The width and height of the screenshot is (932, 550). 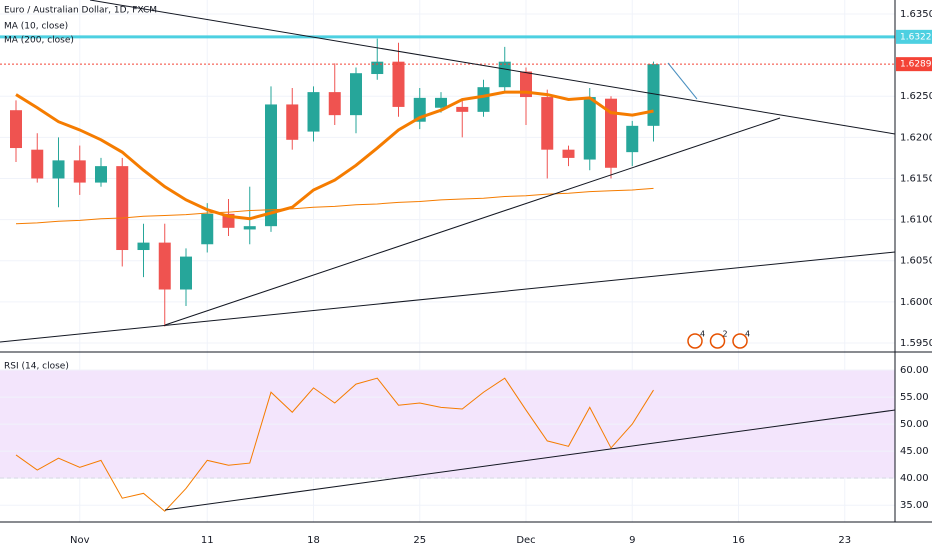 I want to click on legend-title: Euro / Australian Dollar, 1D, FXCM, so click(x=80, y=11).